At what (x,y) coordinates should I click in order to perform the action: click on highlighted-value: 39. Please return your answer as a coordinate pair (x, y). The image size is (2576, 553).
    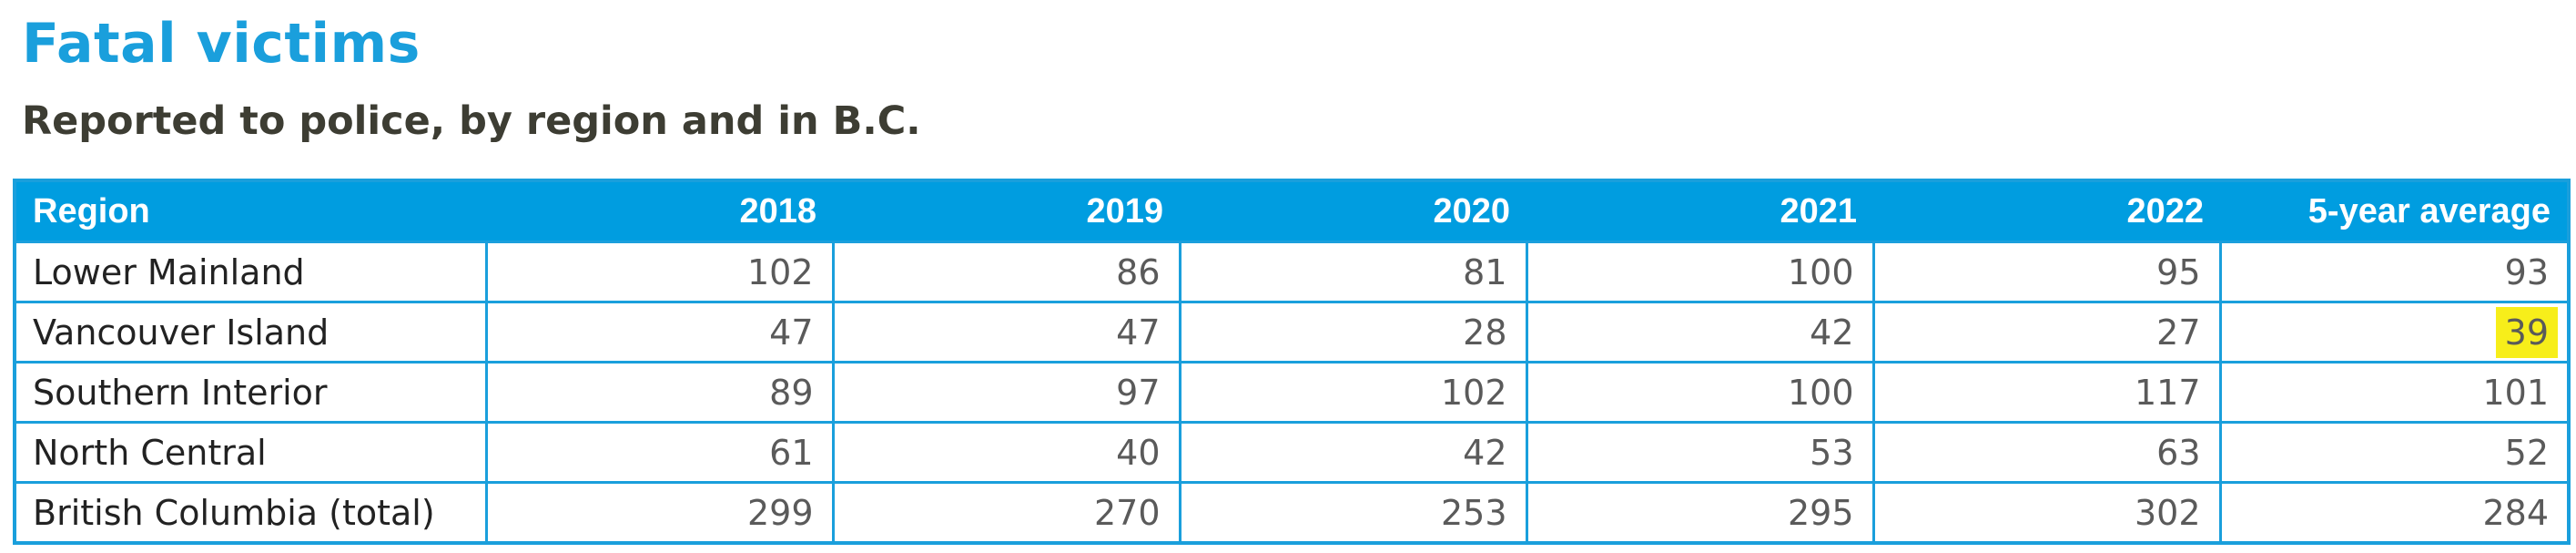
    Looking at the image, I should click on (2526, 332).